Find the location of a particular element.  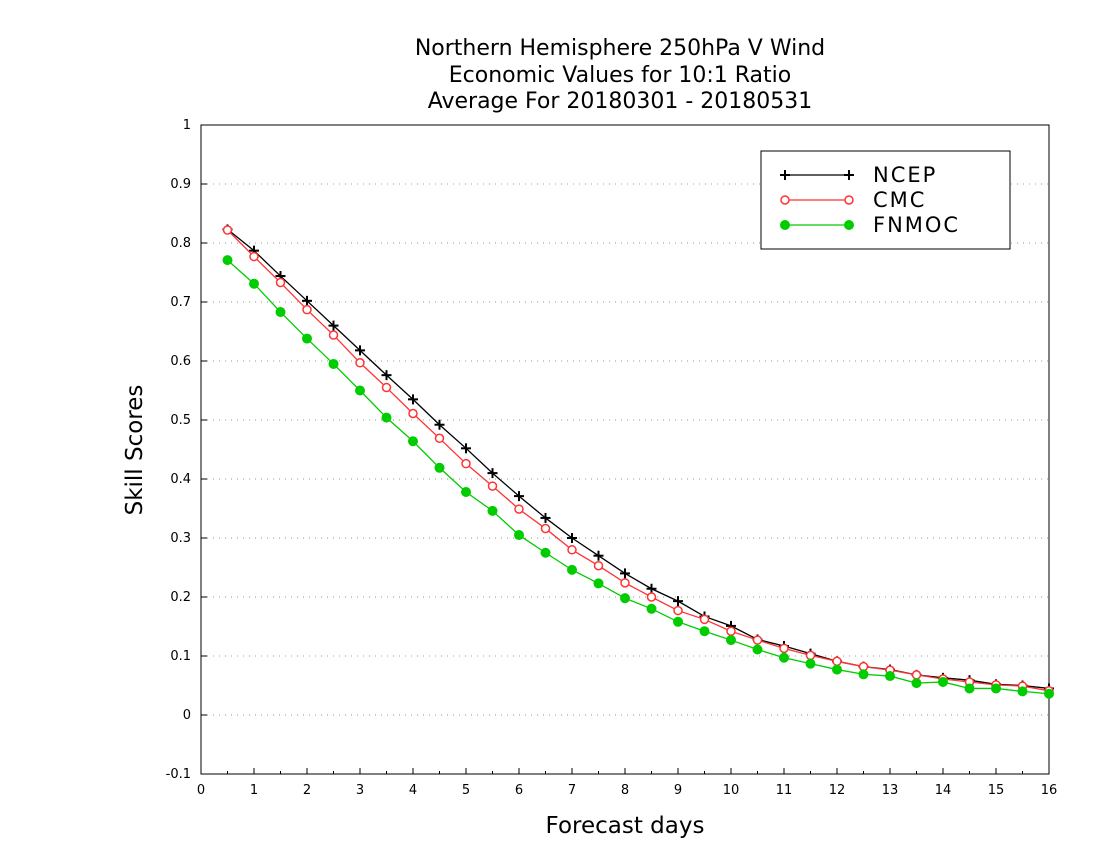

x-tick-label: 11 is located at coordinates (784, 790).